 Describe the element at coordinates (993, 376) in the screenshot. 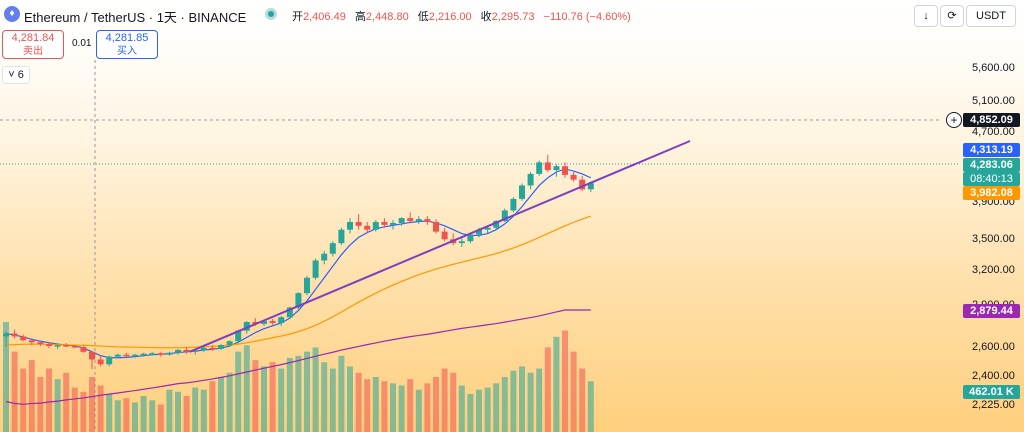

I see `price-tick: 2,400.00` at that location.